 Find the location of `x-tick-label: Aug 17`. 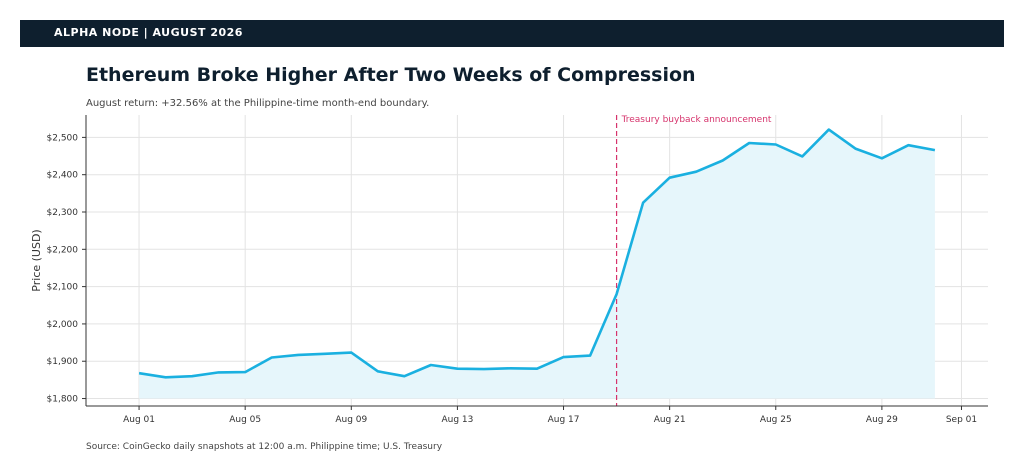

x-tick-label: Aug 17 is located at coordinates (564, 420).